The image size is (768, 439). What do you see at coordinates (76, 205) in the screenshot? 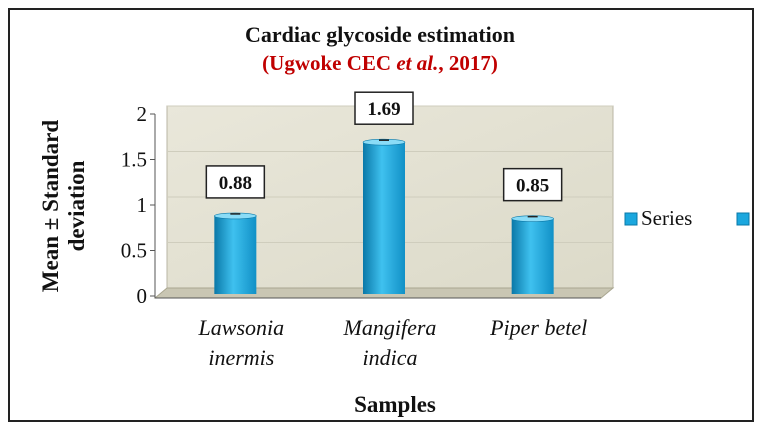
I see `y-axis-title-line-2: deviation` at bounding box center [76, 205].